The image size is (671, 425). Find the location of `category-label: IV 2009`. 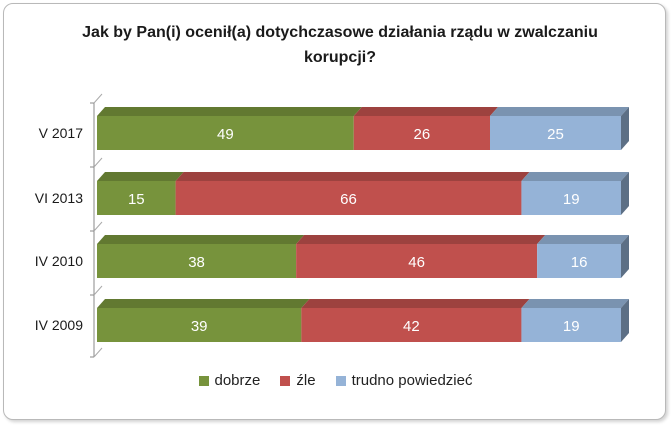

category-label: IV 2009 is located at coordinates (59, 325).